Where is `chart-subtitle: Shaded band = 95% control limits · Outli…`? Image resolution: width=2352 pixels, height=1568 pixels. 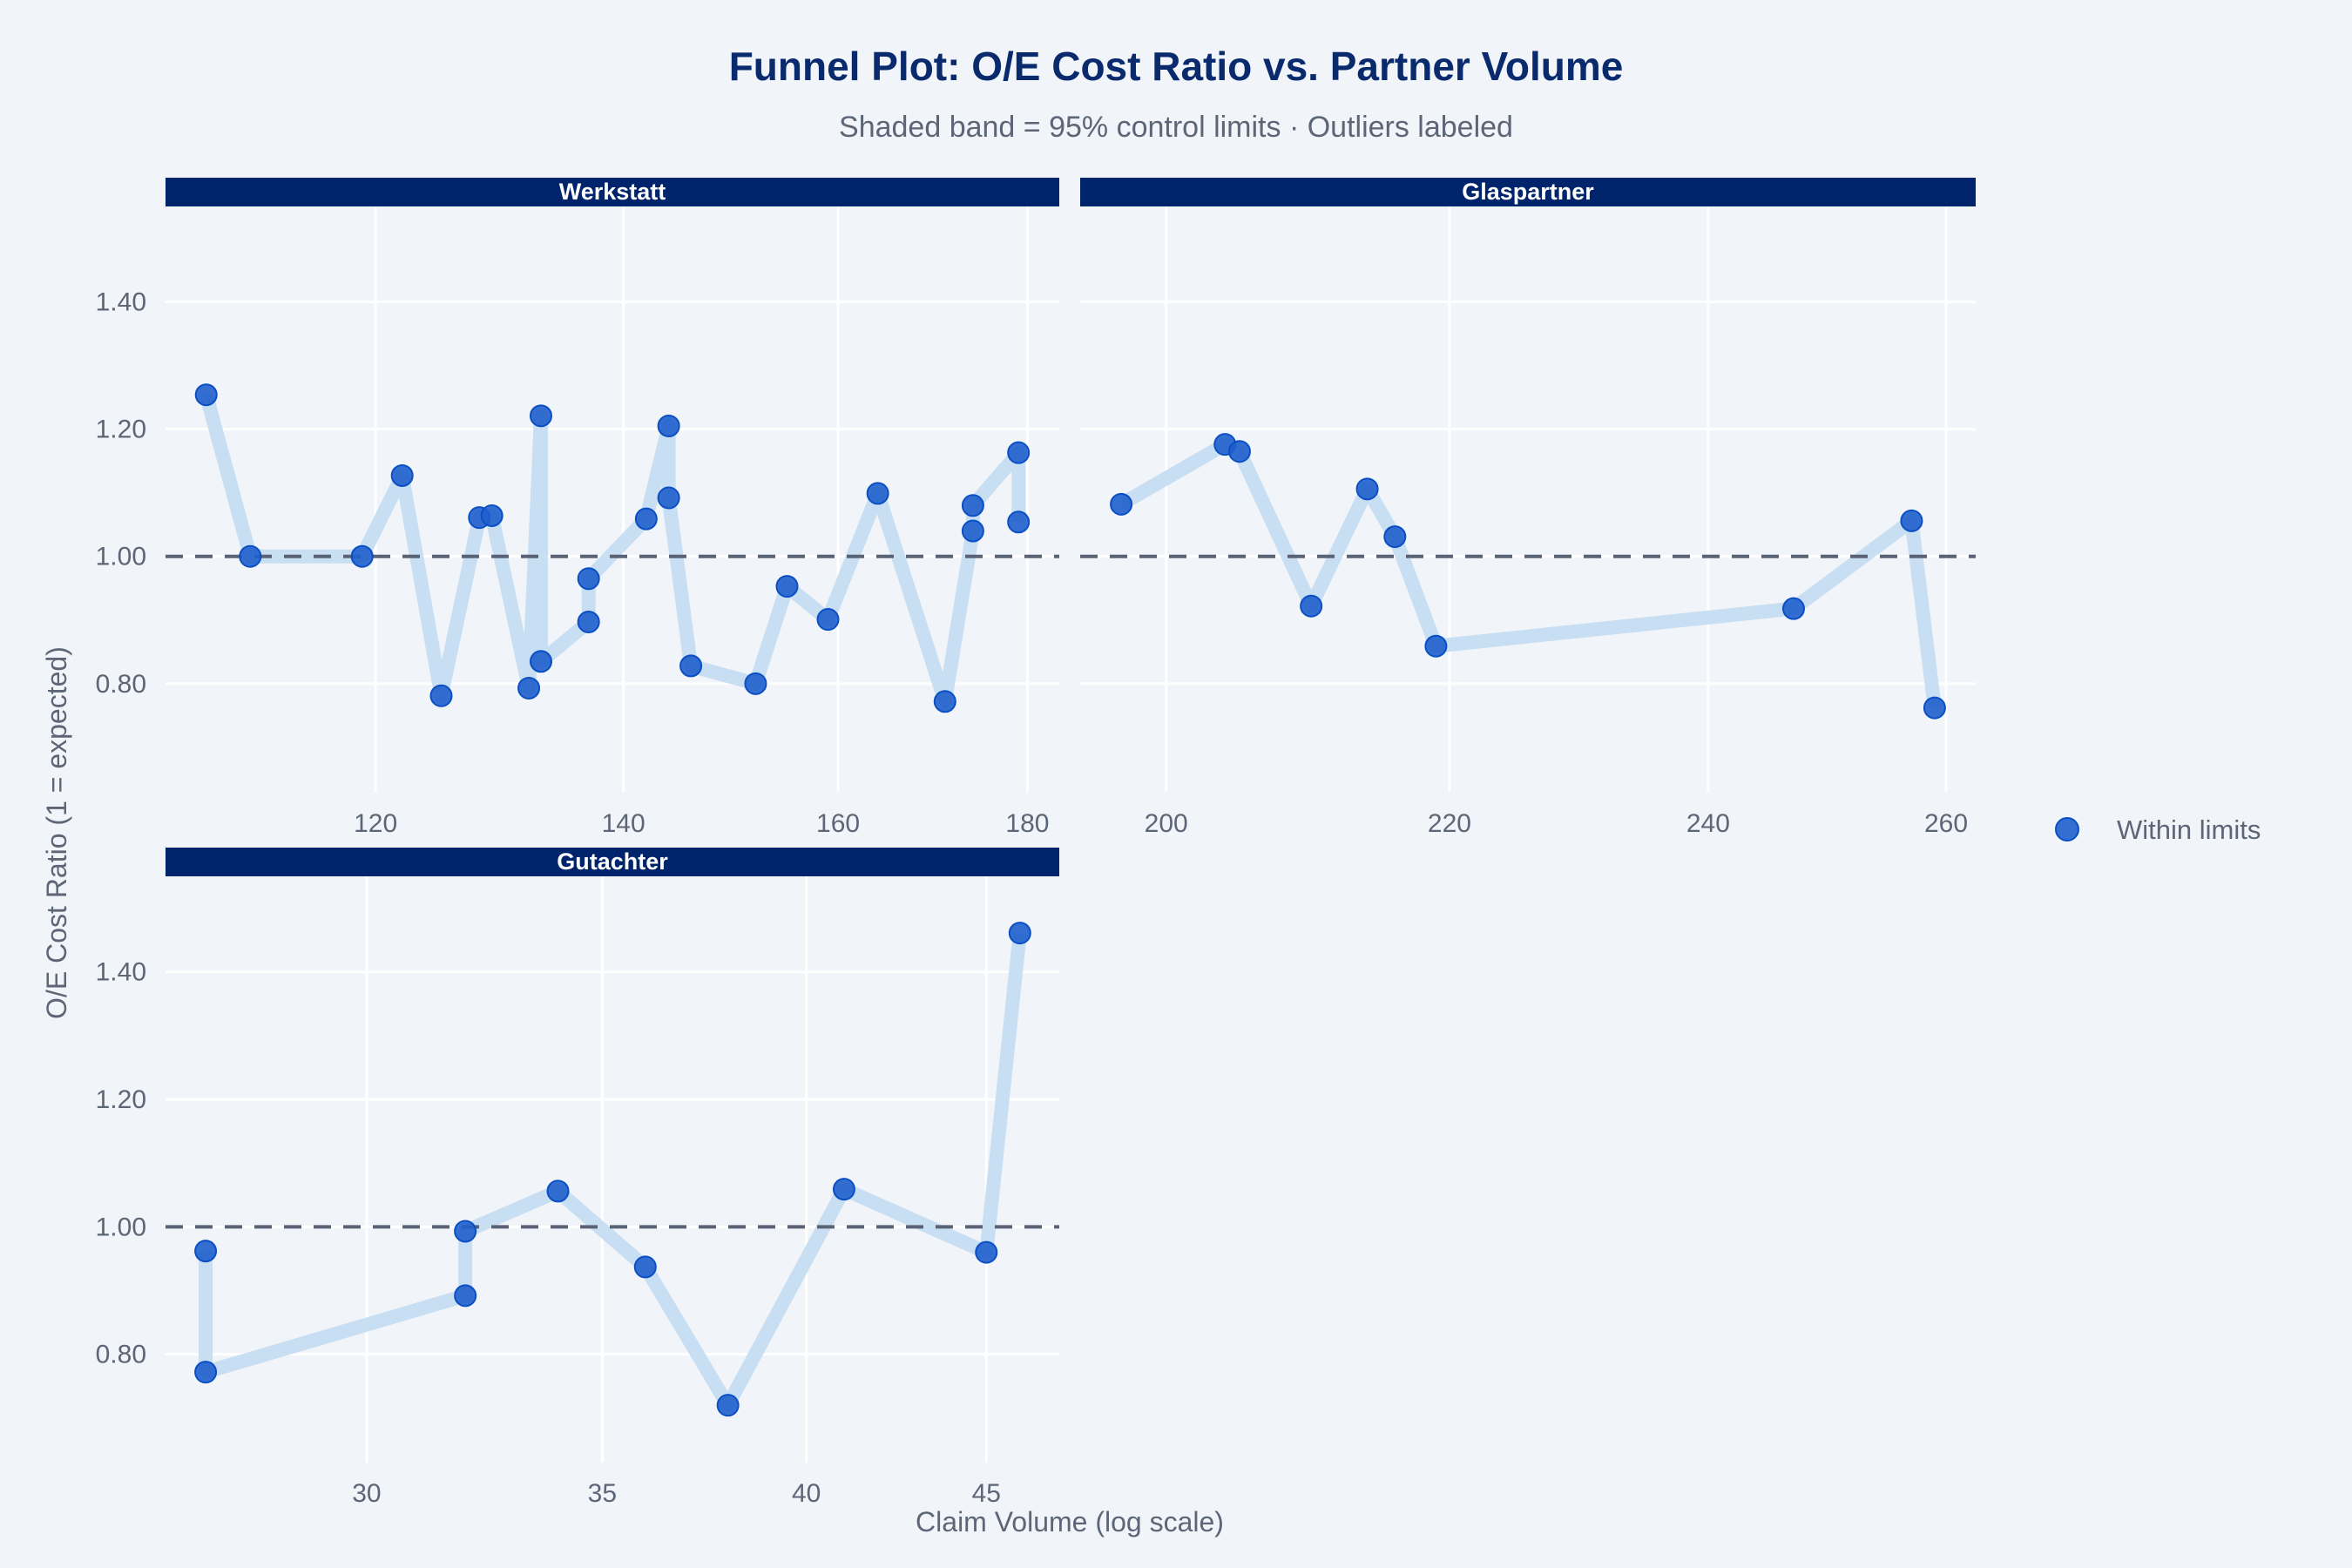
chart-subtitle: Shaded band = 95% control limits · Outli… is located at coordinates (1176, 127).